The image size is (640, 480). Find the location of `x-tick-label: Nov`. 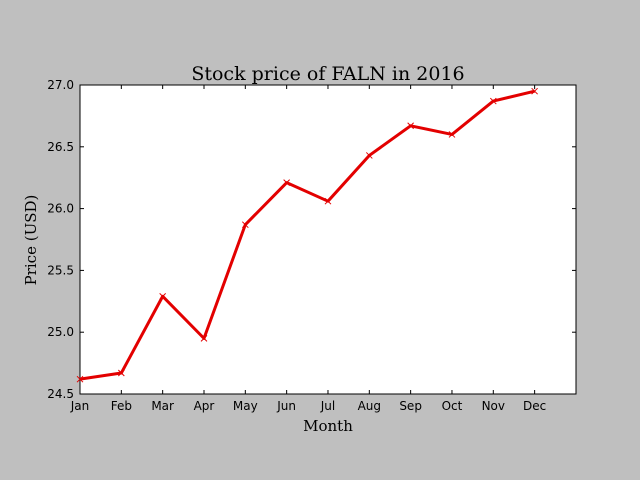

x-tick-label: Nov is located at coordinates (493, 406).